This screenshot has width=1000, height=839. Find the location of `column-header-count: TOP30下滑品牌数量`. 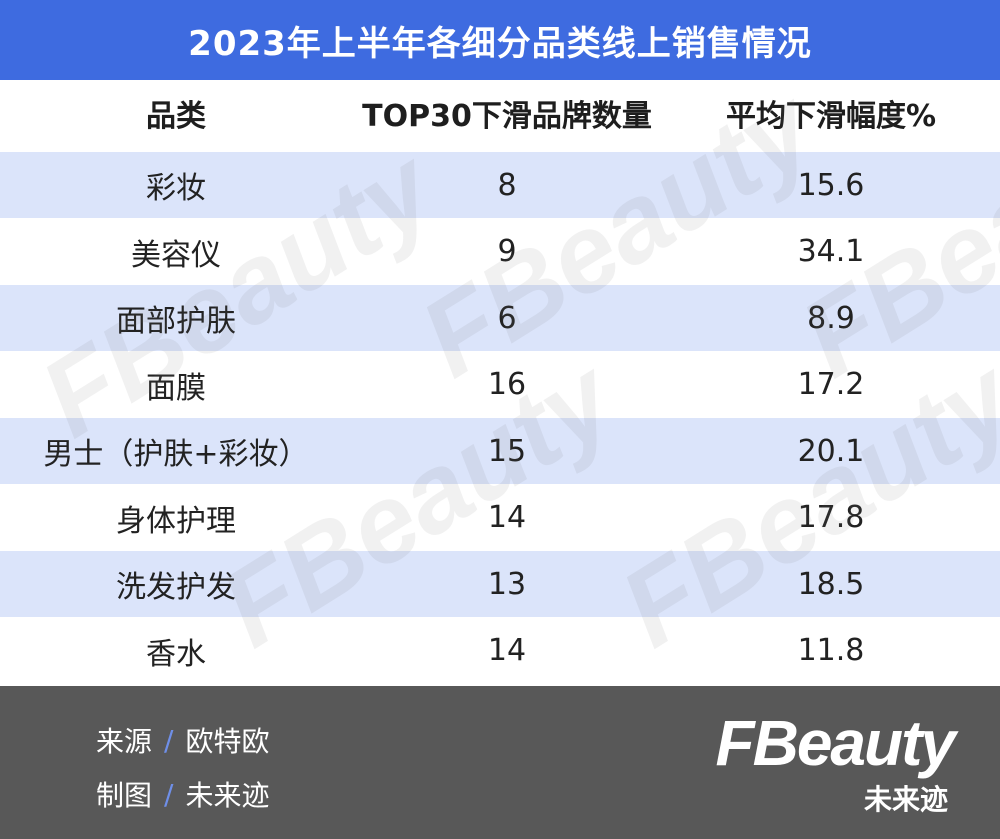

column-header-count: TOP30下滑品牌数量 is located at coordinates (507, 116).